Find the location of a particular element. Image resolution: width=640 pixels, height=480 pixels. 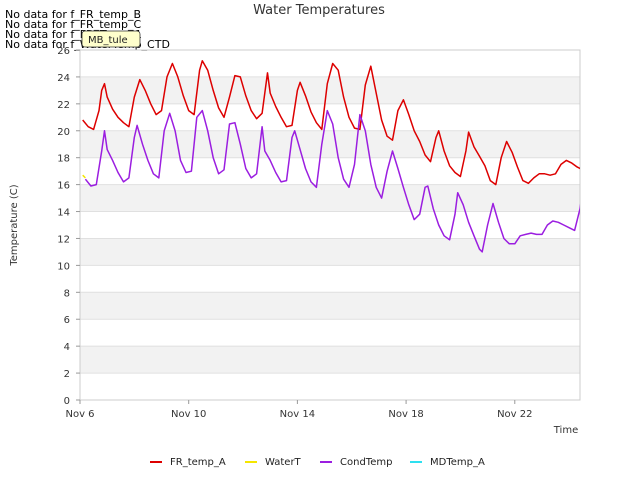

x-axis-title: Time is located at coordinates (565, 430).